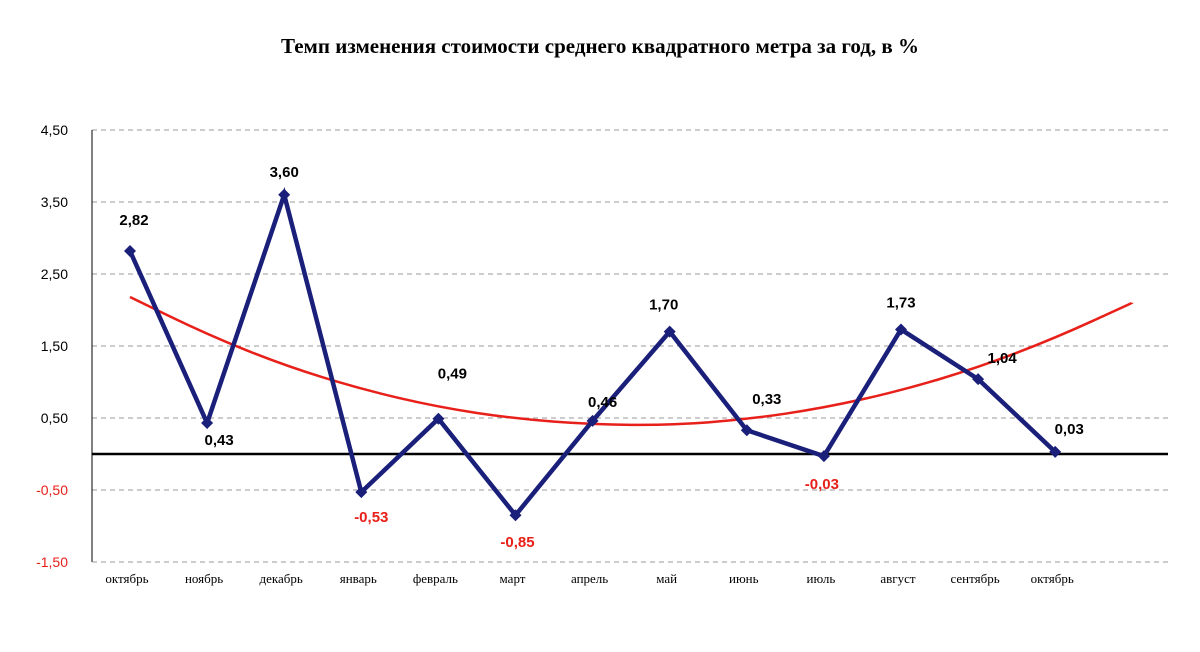 The width and height of the screenshot is (1200, 652). What do you see at coordinates (517, 542) in the screenshot?
I see `data-label: -0,85` at bounding box center [517, 542].